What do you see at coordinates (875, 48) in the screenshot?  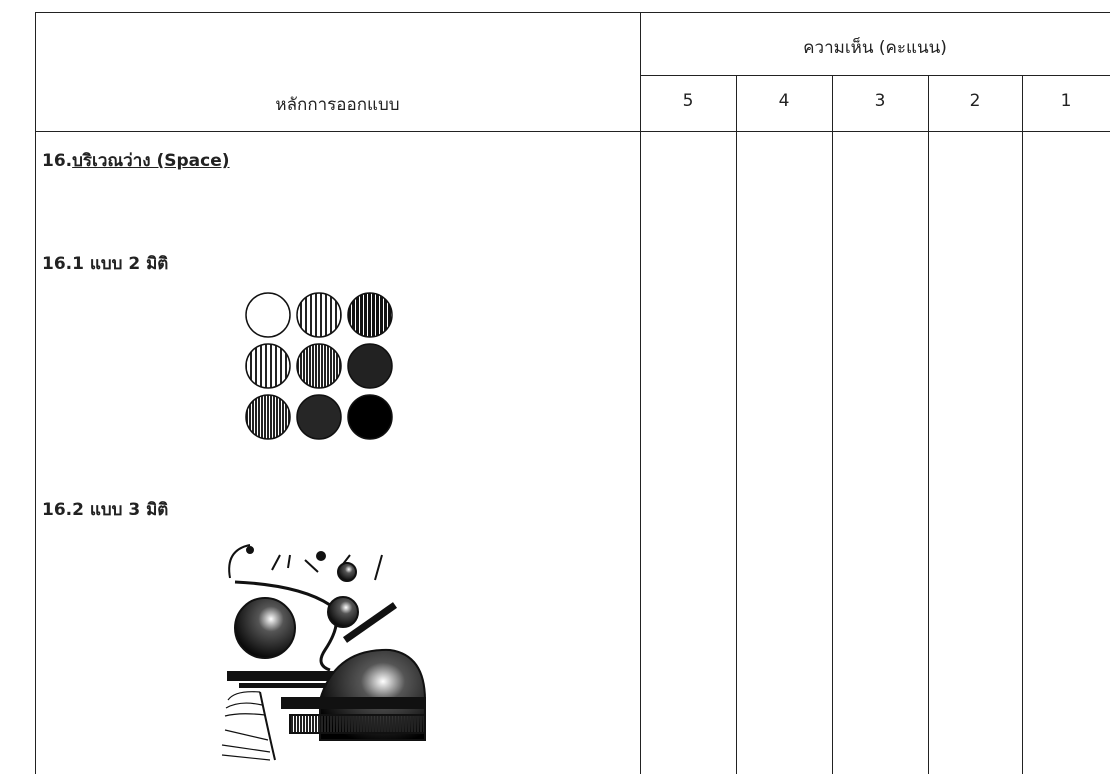 I see `header-opinion: ความเห็น (คะแนน)` at bounding box center [875, 48].